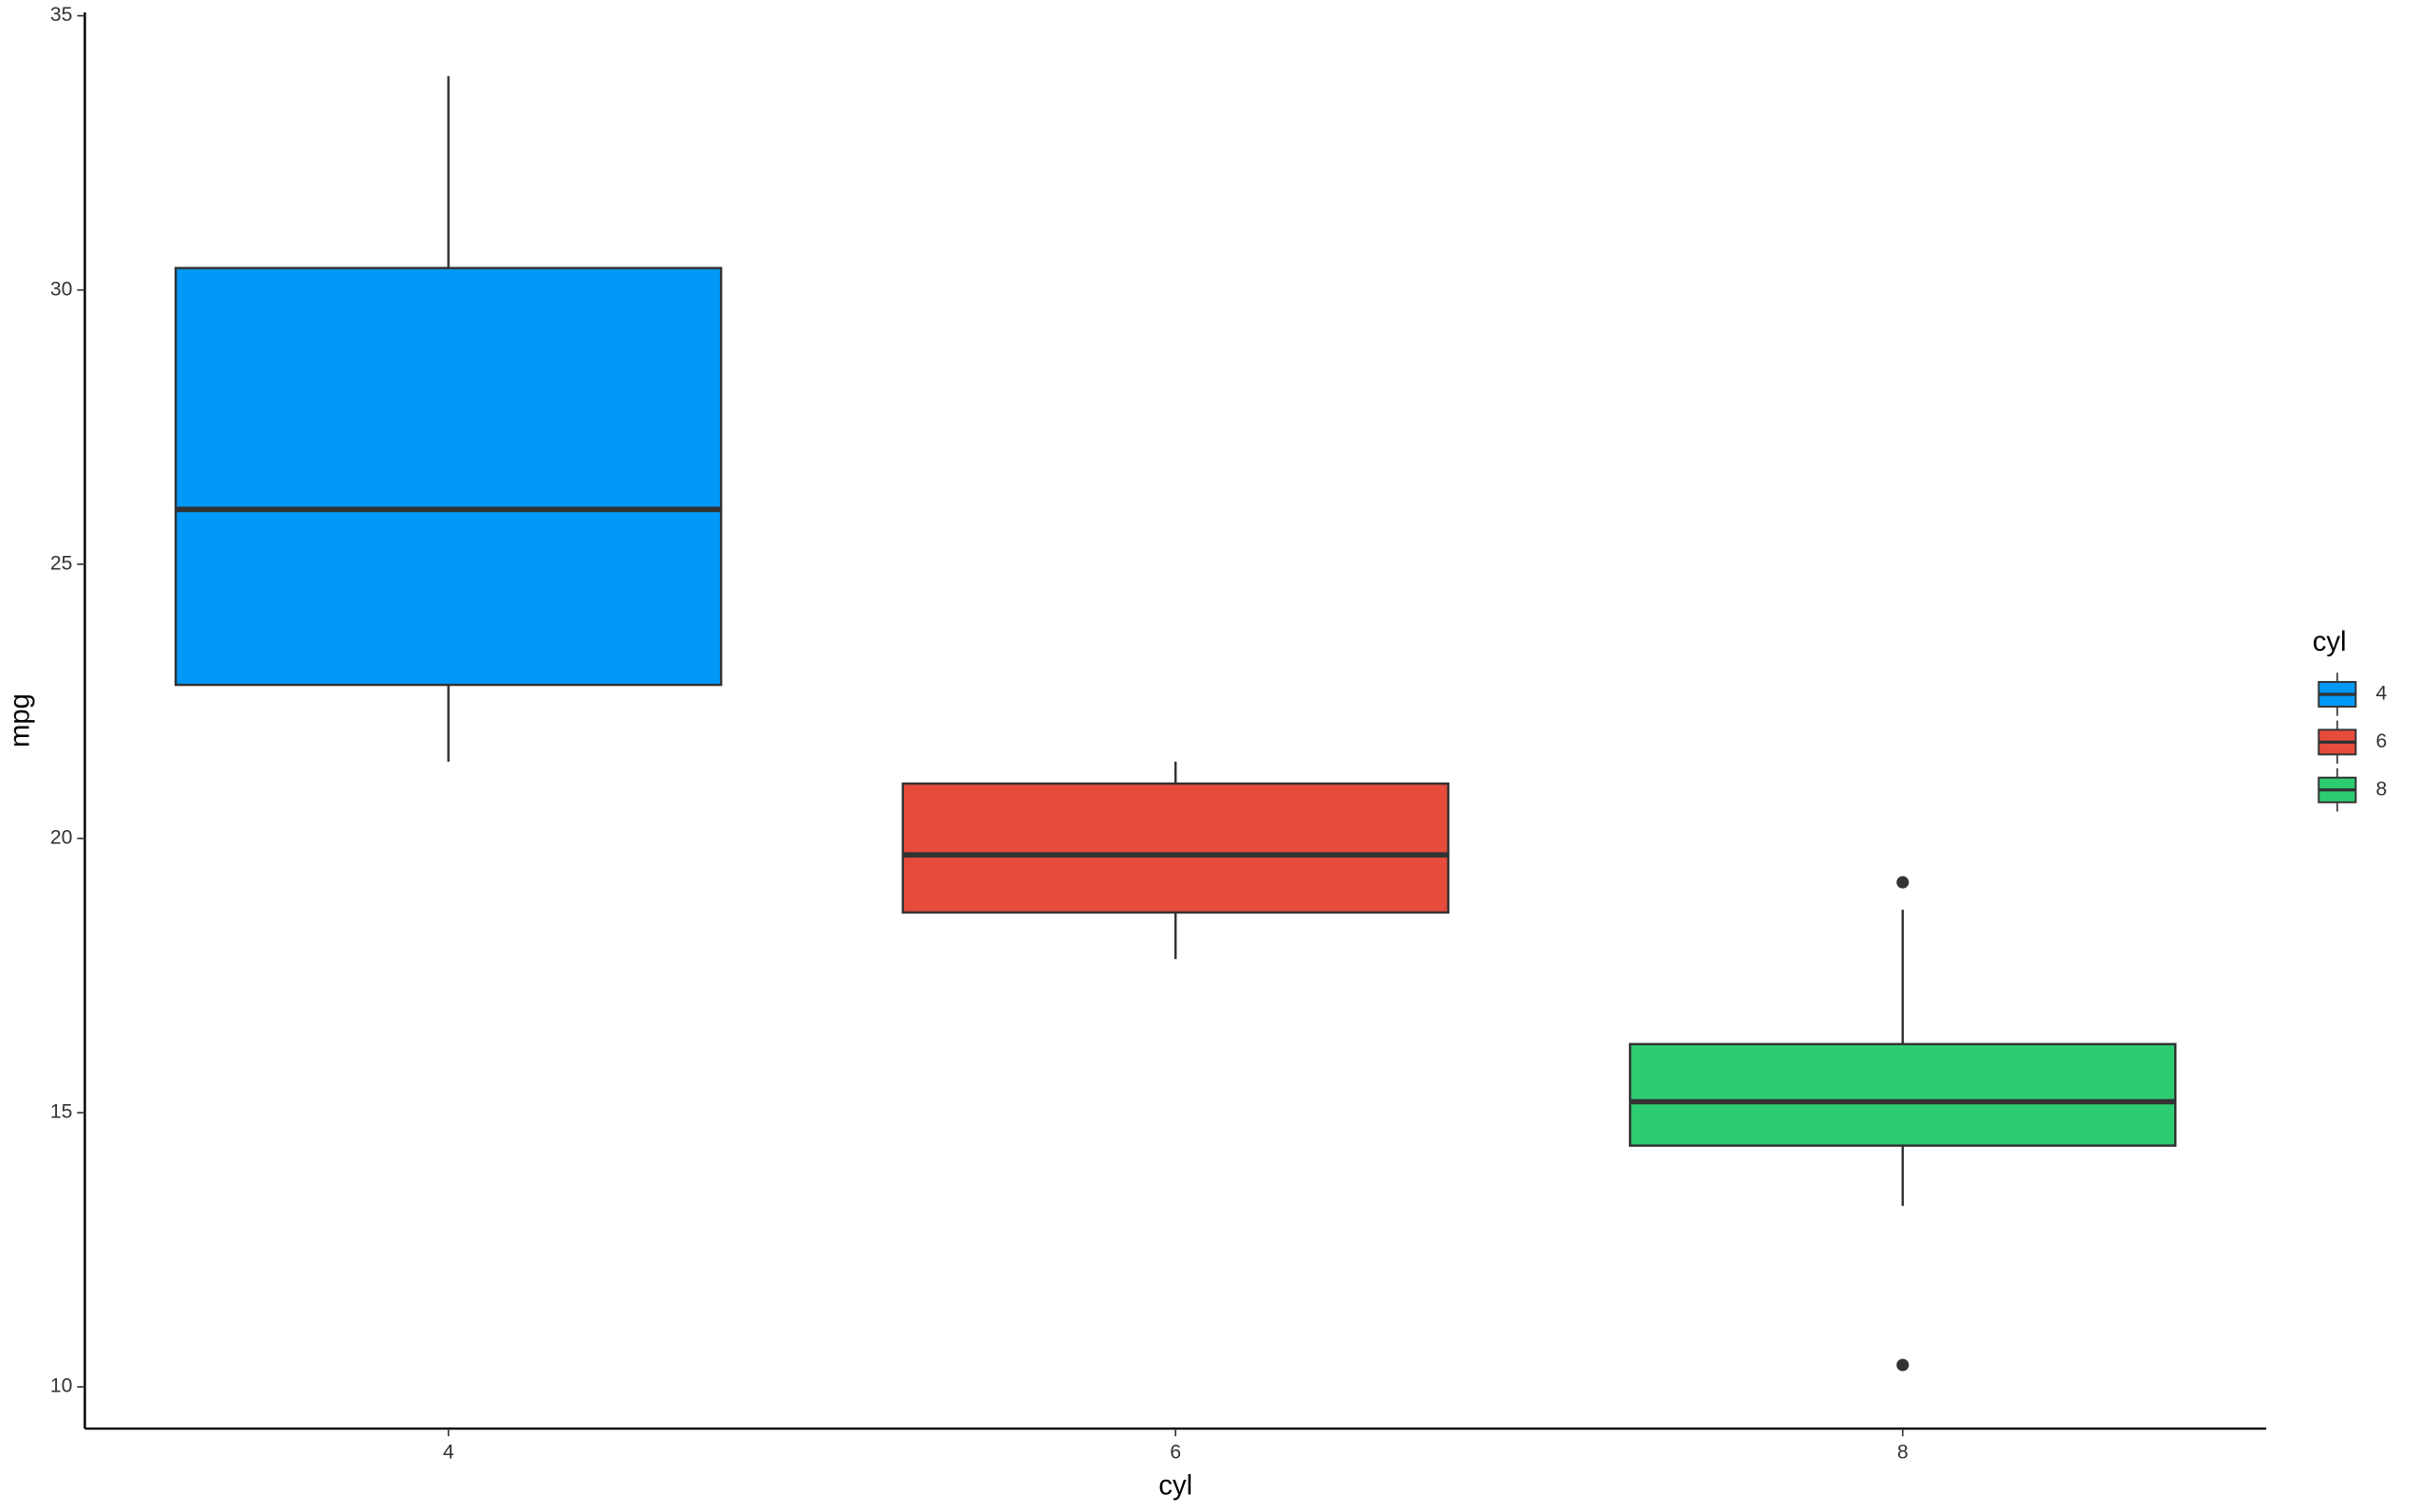 Image resolution: width=2419 pixels, height=1512 pixels. I want to click on x-axis-title: cyl, so click(1175, 1486).